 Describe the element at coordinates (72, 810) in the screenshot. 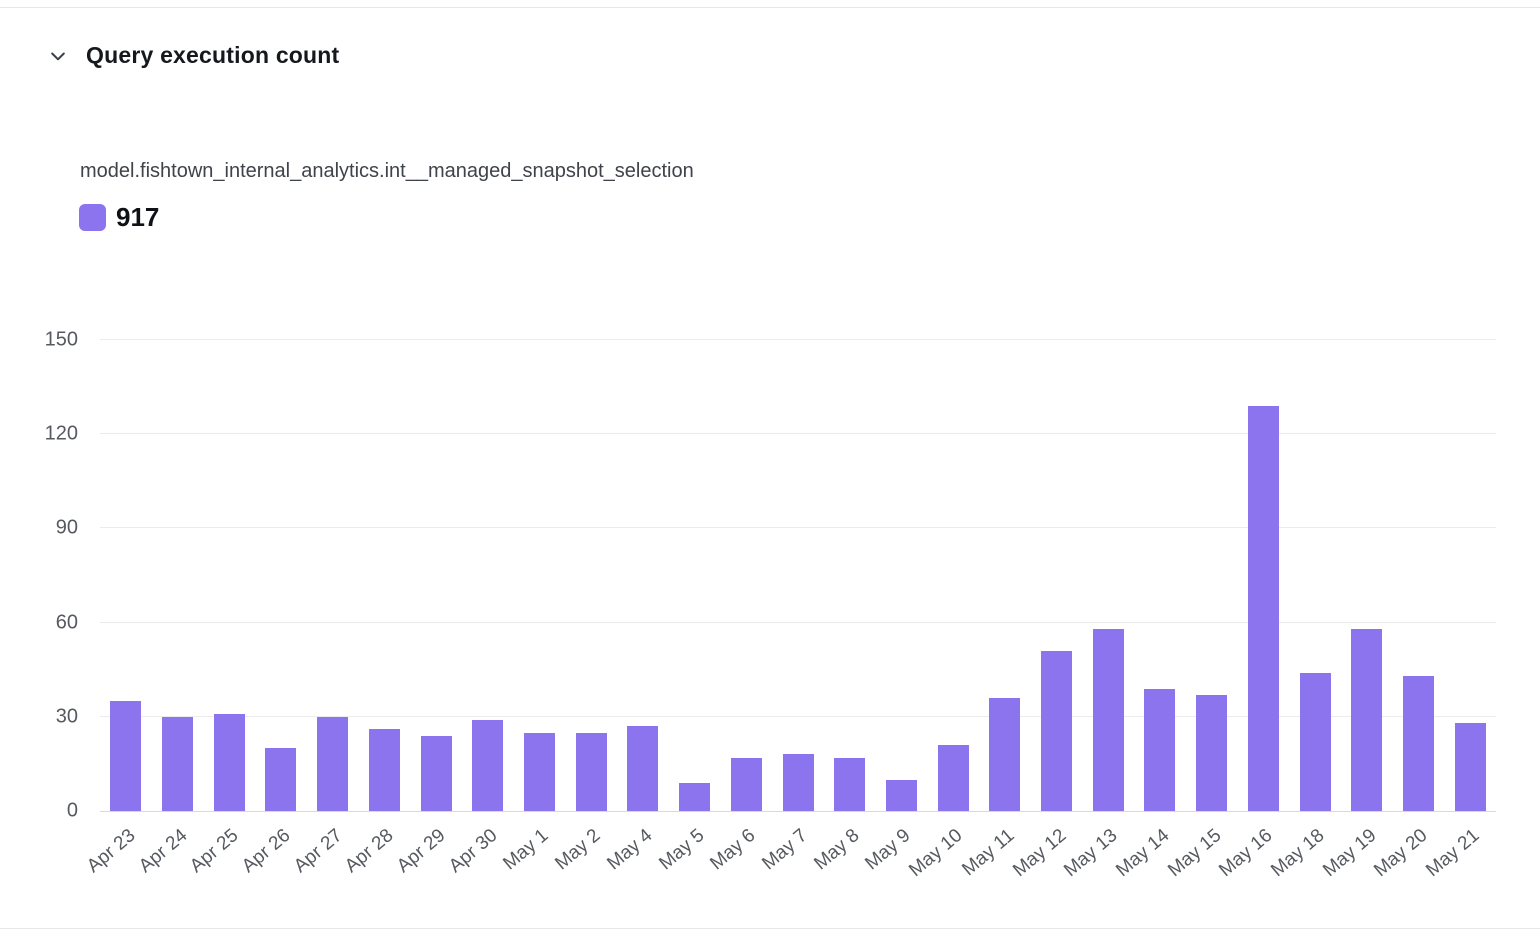

I see `y-tick-label: 0` at that location.